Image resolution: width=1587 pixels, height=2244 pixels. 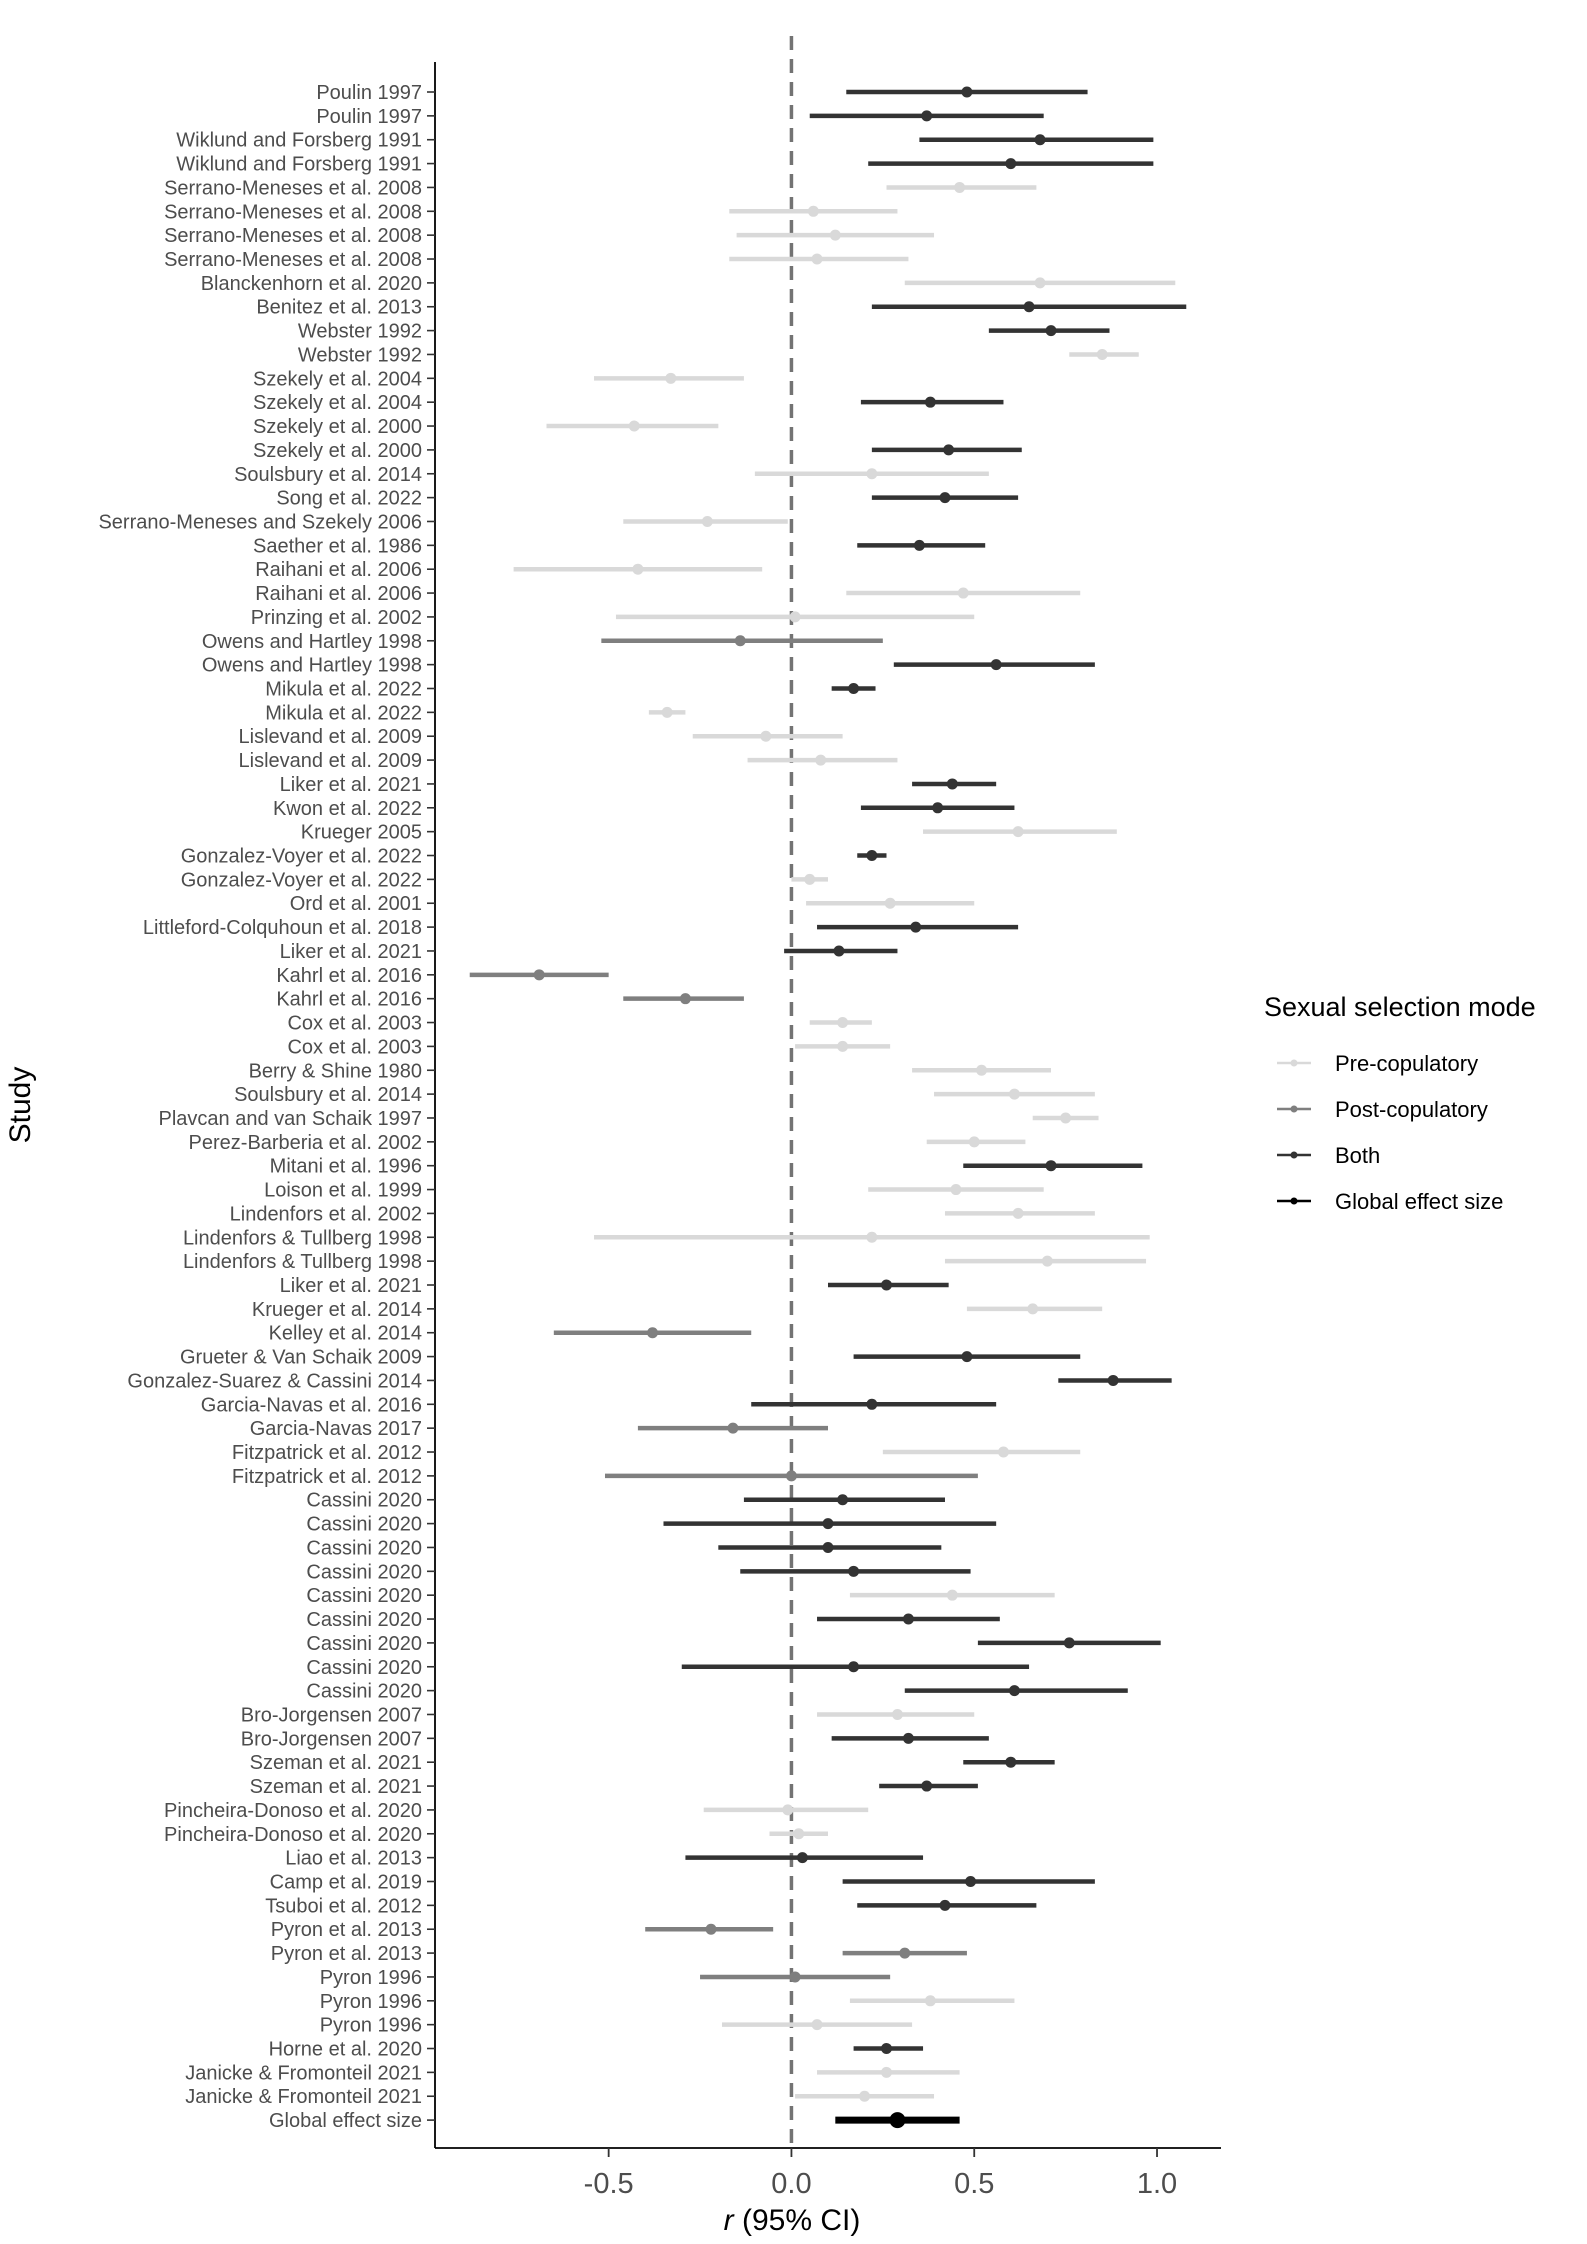 What do you see at coordinates (335, 1071) in the screenshot?
I see `study-label: Berry & Shine 1980` at bounding box center [335, 1071].